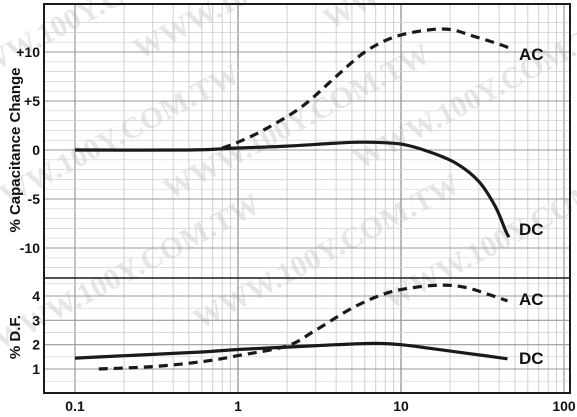 This screenshot has width=577, height=417. What do you see at coordinates (564, 406) in the screenshot?
I see `x-tick-label: 100` at bounding box center [564, 406].